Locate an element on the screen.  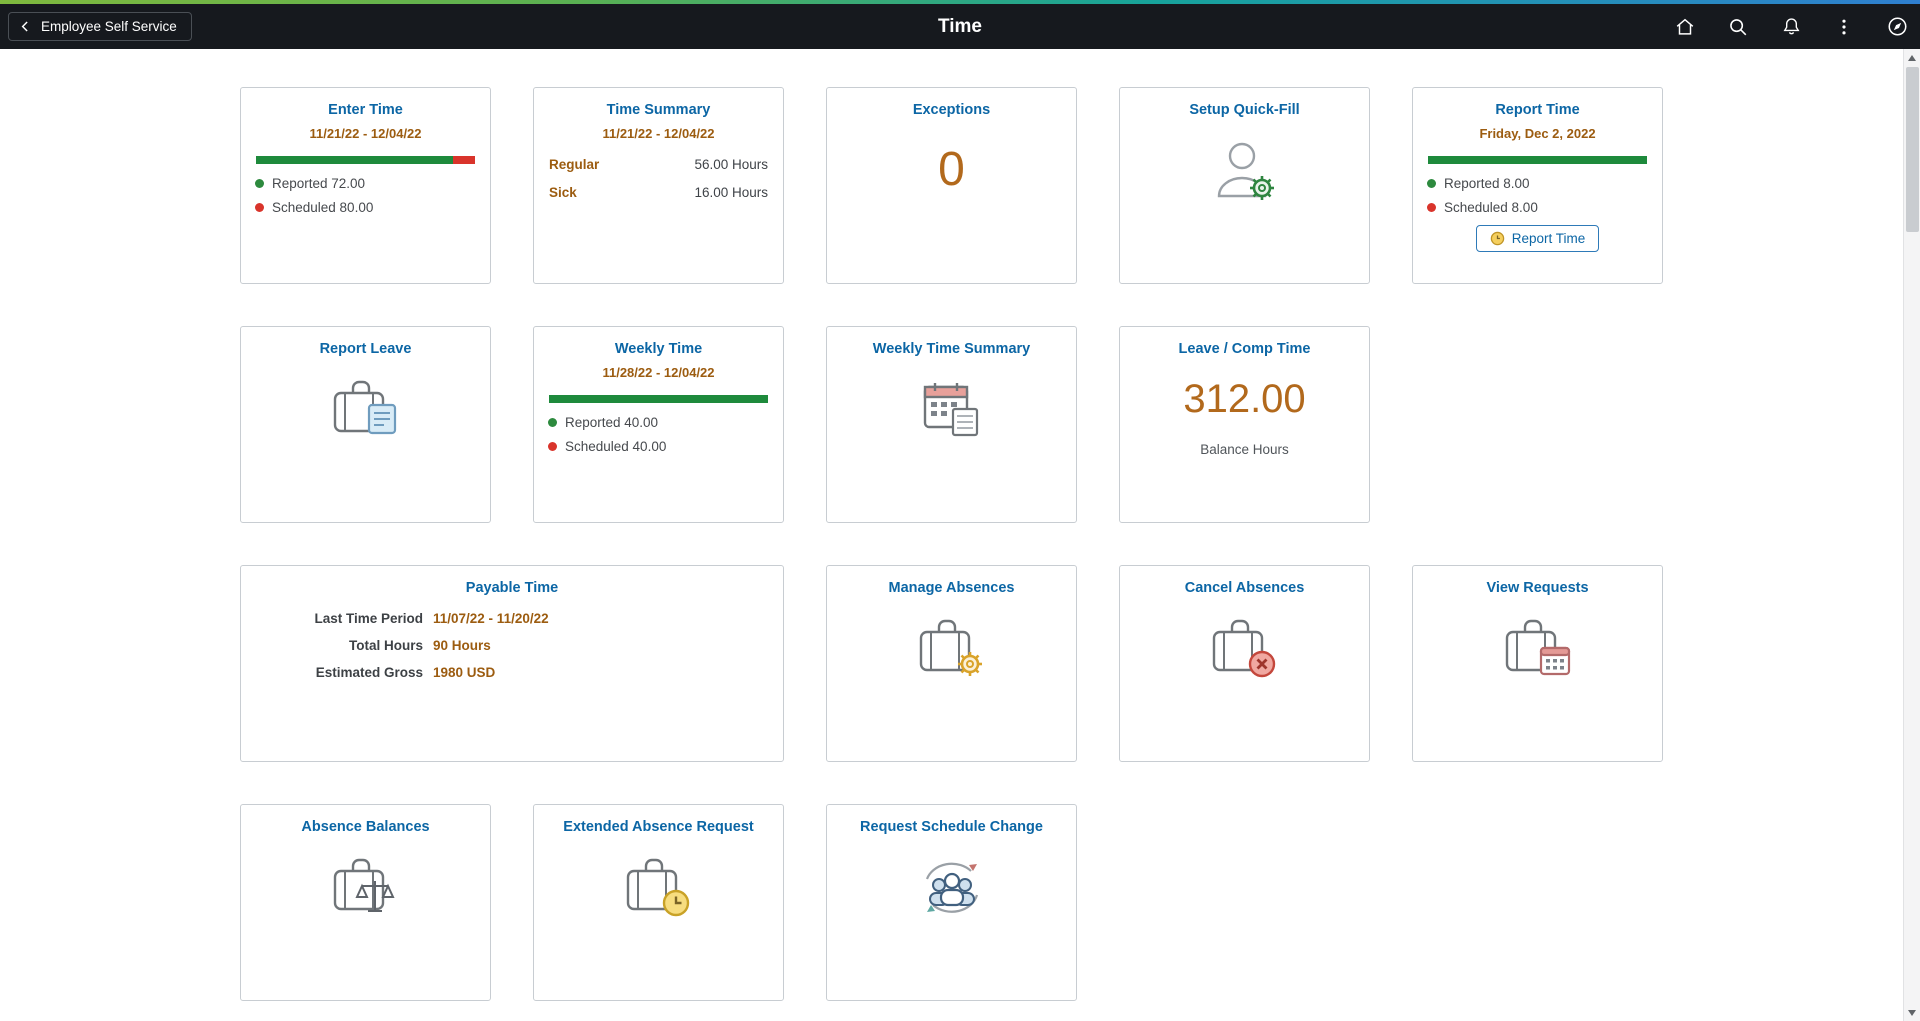
row-value: 56.00 Hours is located at coordinates (731, 164).